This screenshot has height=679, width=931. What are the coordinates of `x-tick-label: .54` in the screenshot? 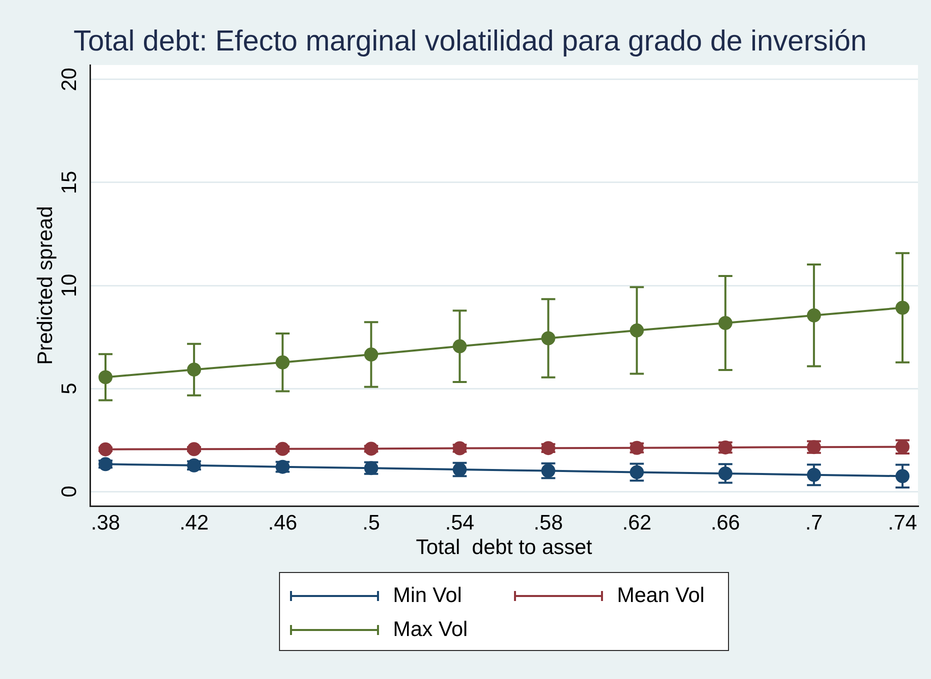 It's located at (460, 522).